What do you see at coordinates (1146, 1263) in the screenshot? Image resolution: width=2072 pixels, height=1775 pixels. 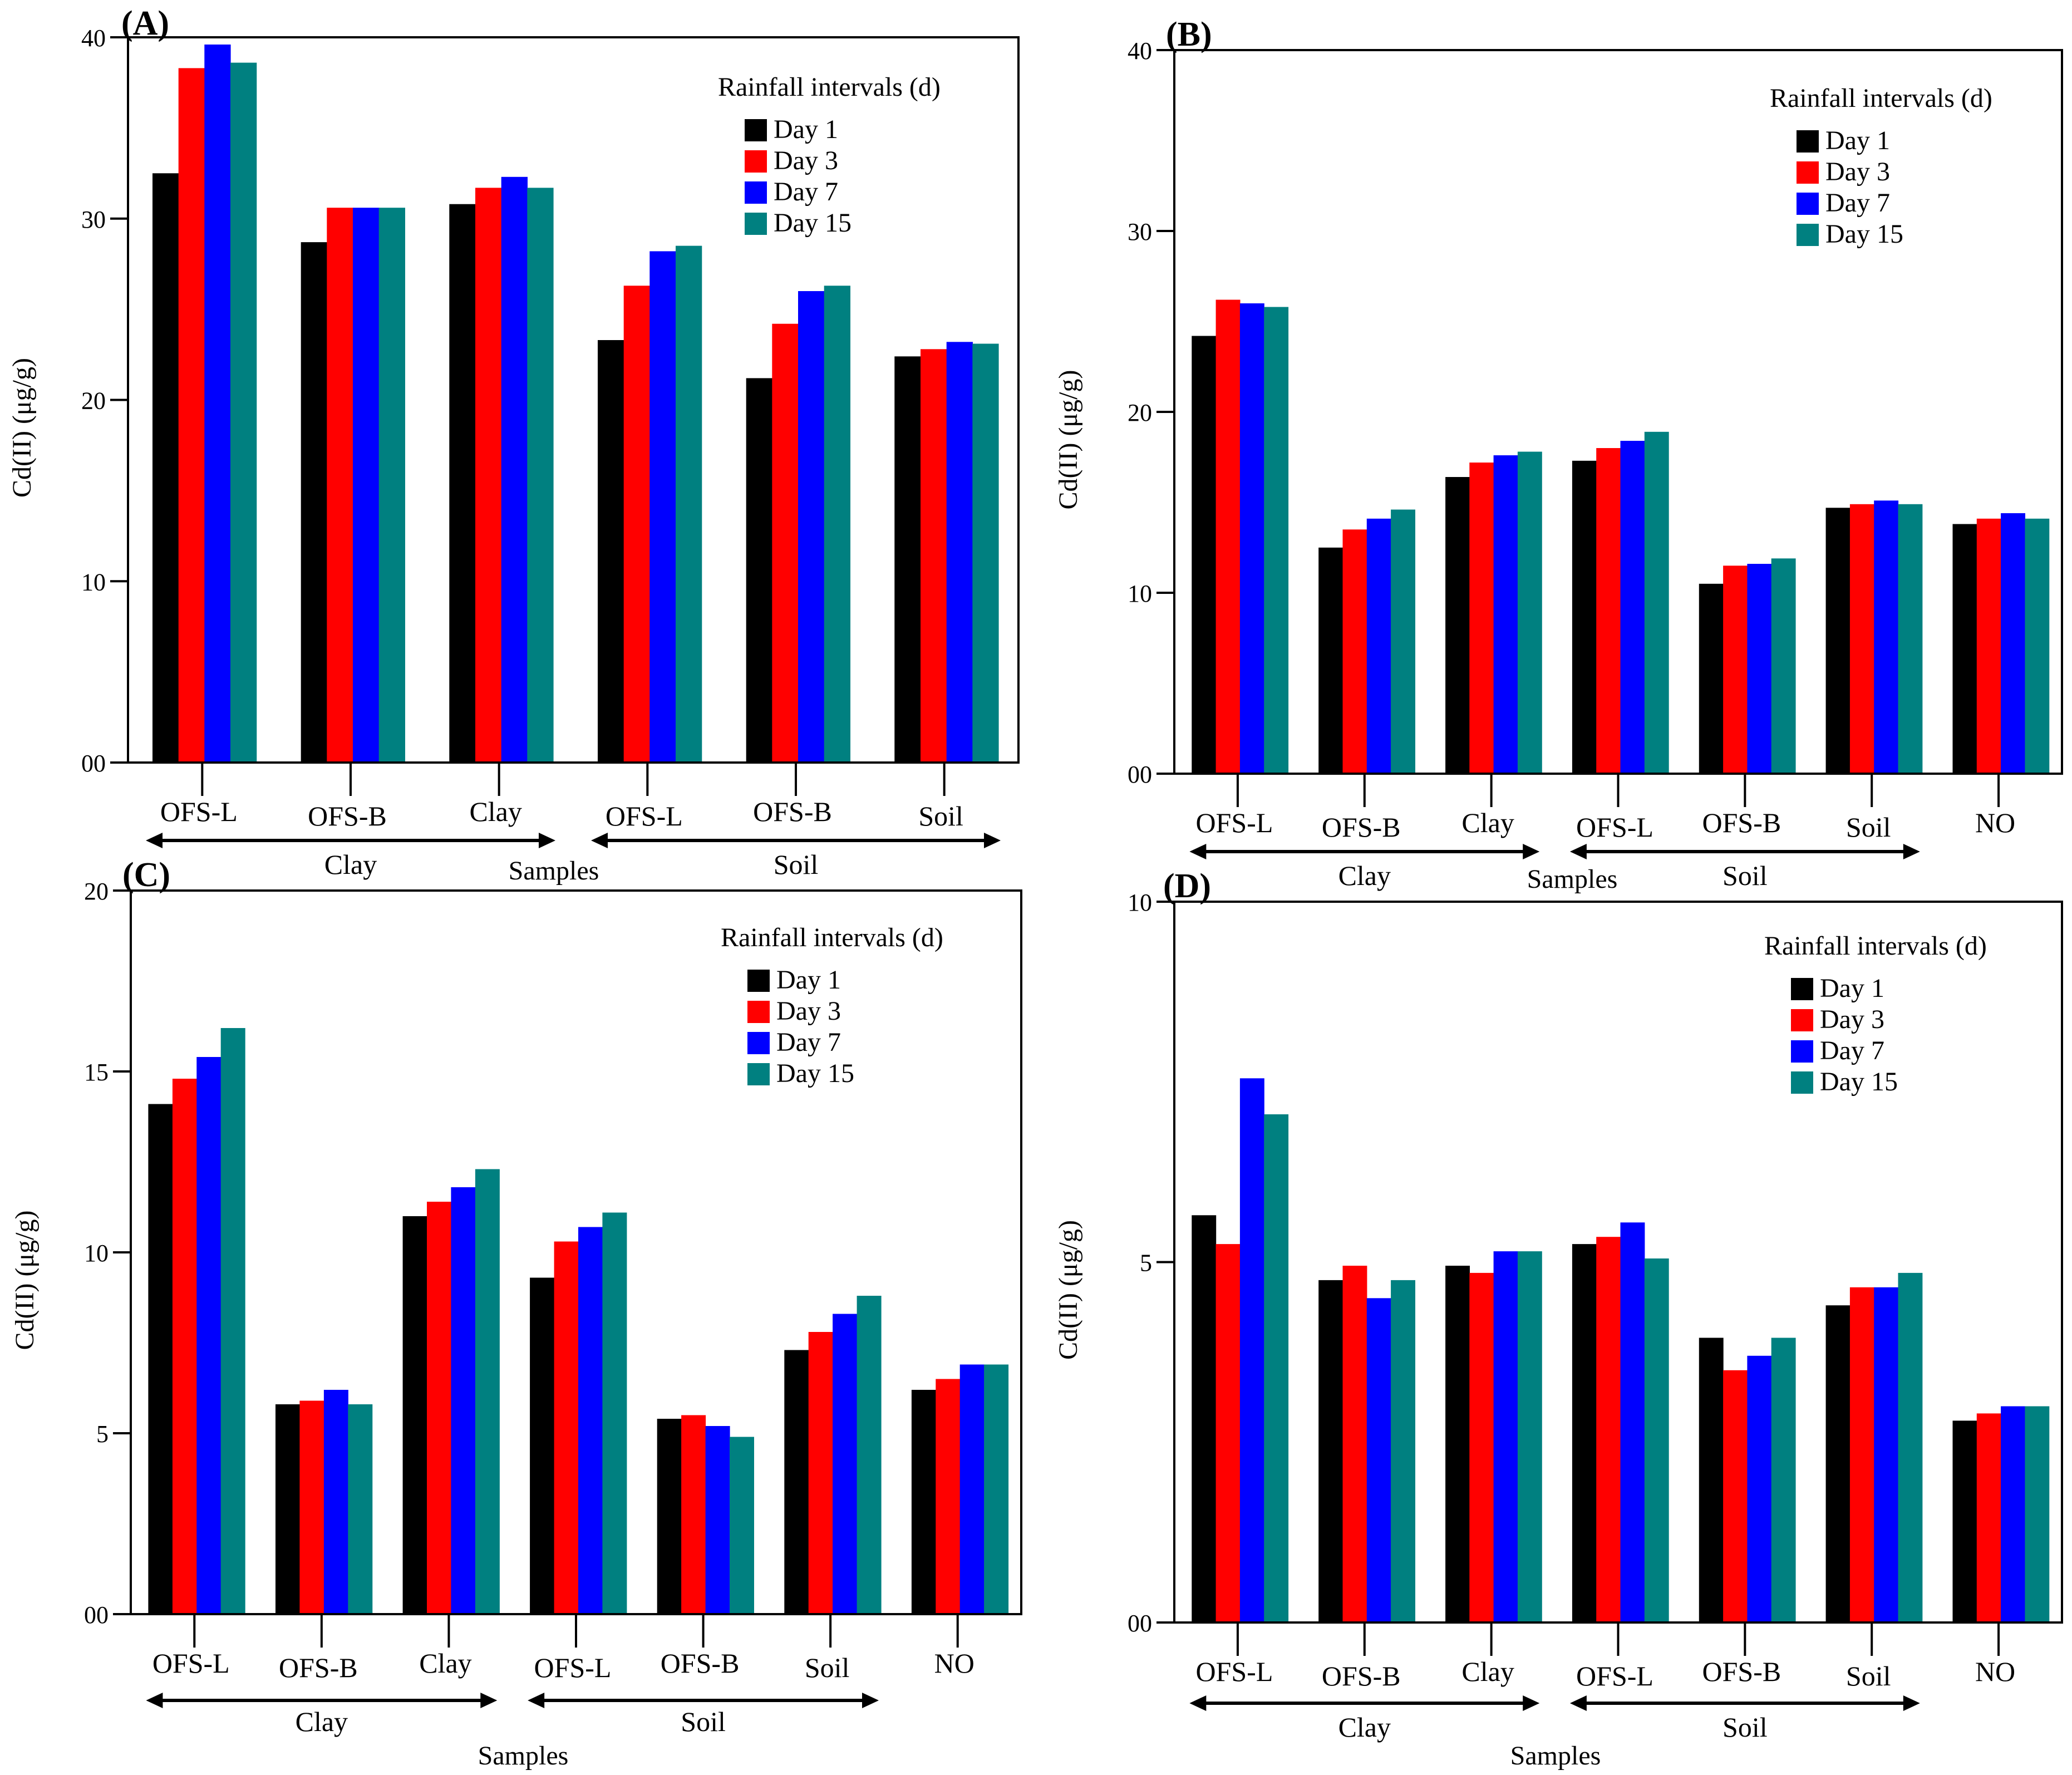 I see `y-tick-label: 5` at bounding box center [1146, 1263].